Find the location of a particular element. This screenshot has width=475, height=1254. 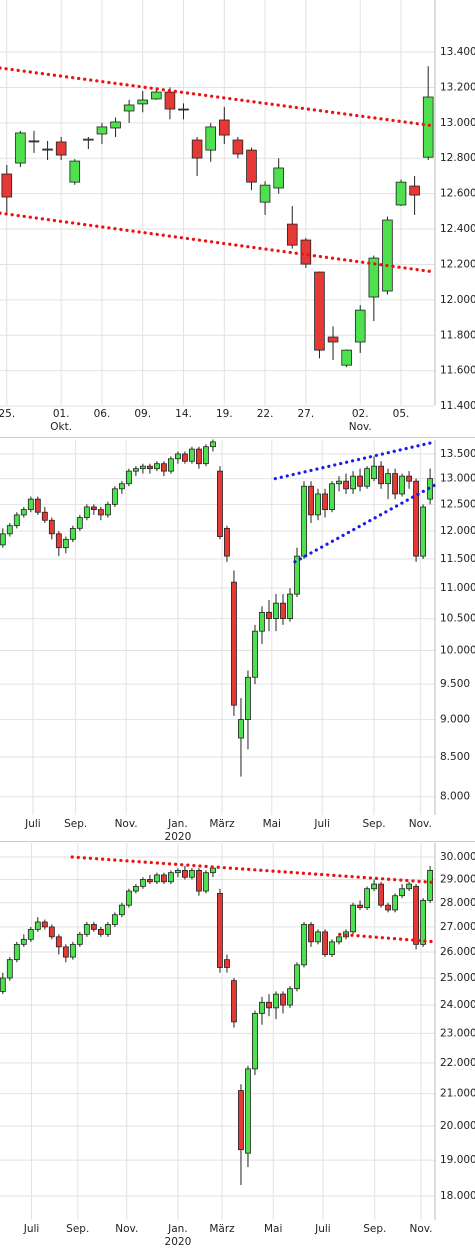

y-tick-label: 21.000 is located at coordinates (457, 1094).